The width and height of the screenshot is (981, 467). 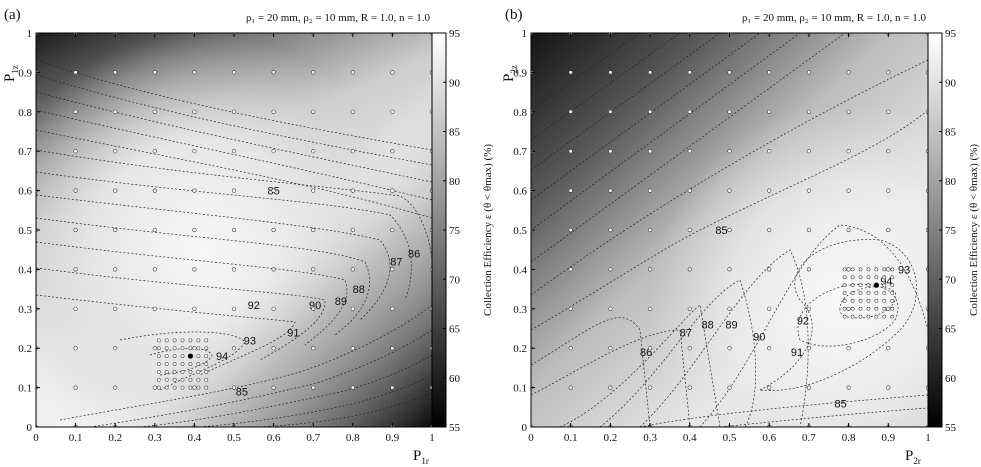 What do you see at coordinates (30, 34) in the screenshot?
I see `y-tick-label: 1` at bounding box center [30, 34].